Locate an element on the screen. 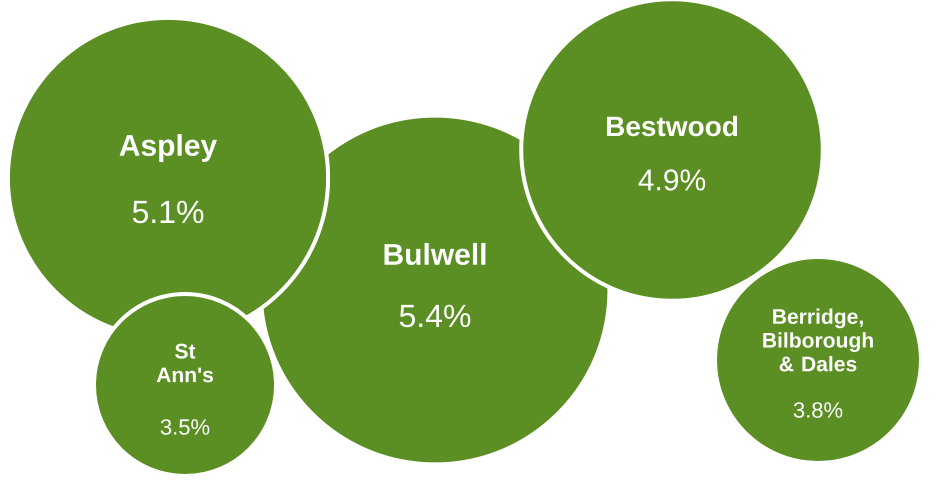 The image size is (939, 483). category-label: St Ann's is located at coordinates (184, 363).